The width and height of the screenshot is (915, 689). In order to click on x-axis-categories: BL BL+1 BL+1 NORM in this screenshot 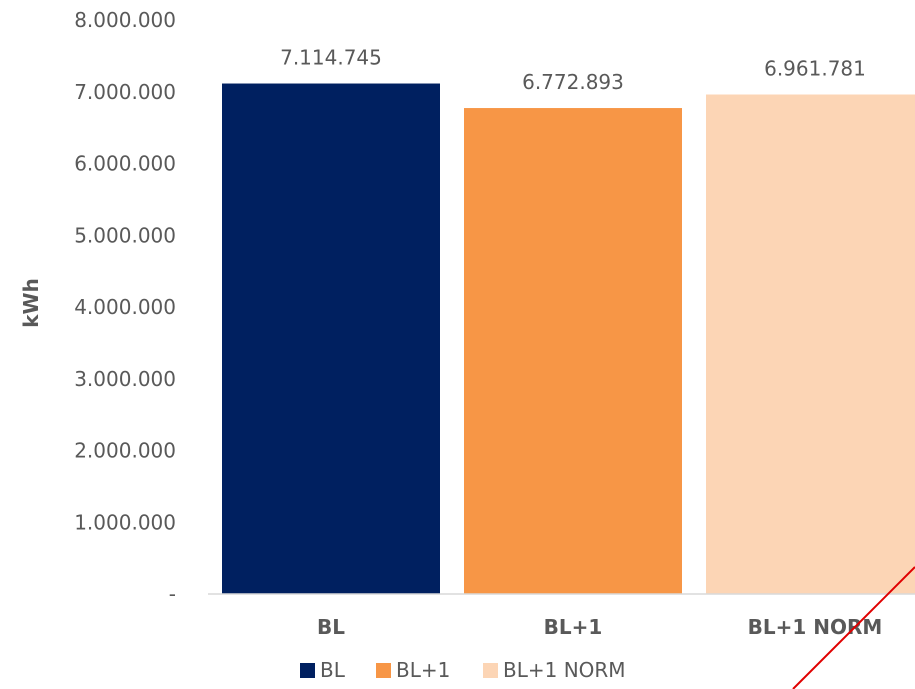, I will do `click(599, 627)`.